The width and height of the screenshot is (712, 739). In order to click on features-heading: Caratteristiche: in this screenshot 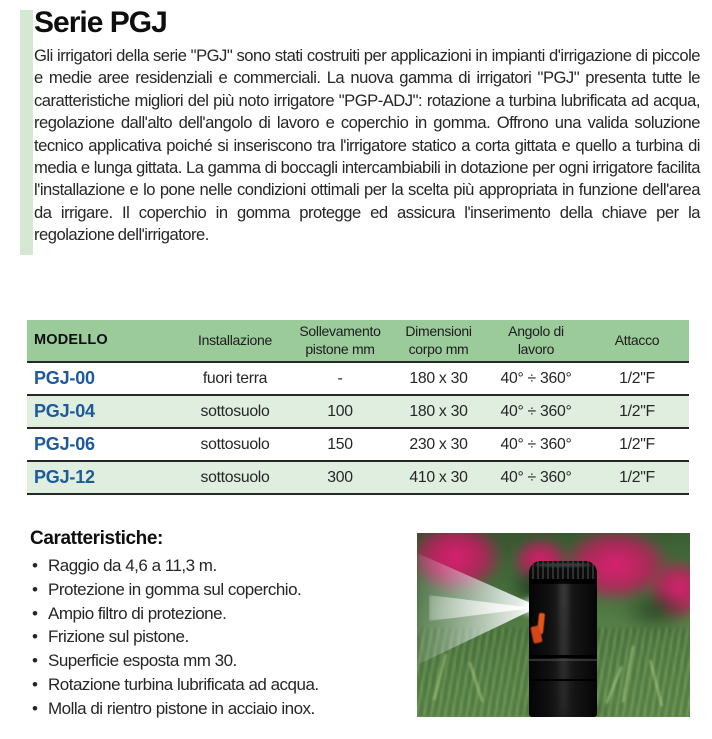, I will do `click(96, 538)`.